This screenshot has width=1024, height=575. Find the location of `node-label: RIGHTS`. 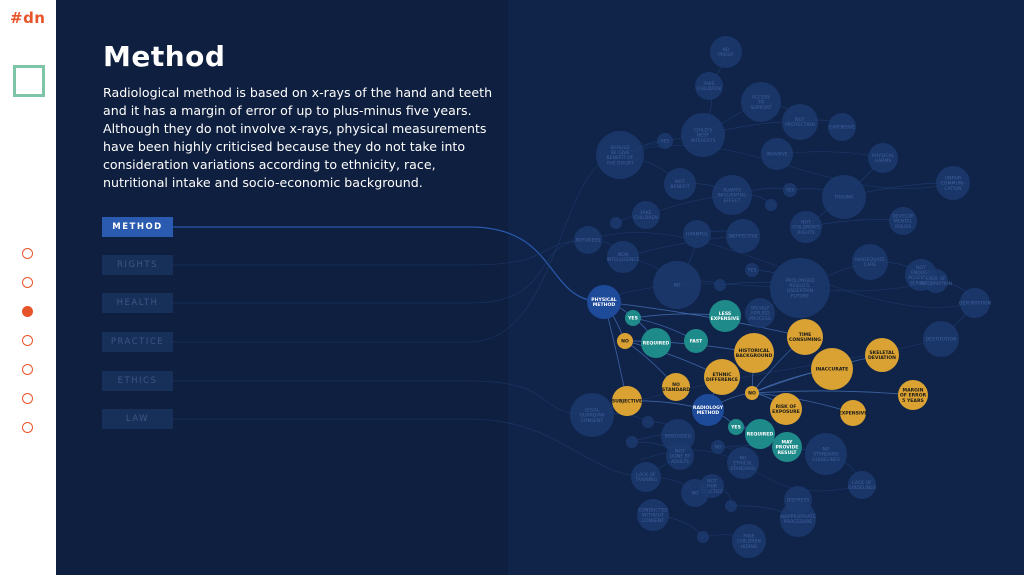

node-label: RIGHTS is located at coordinates (805, 233).